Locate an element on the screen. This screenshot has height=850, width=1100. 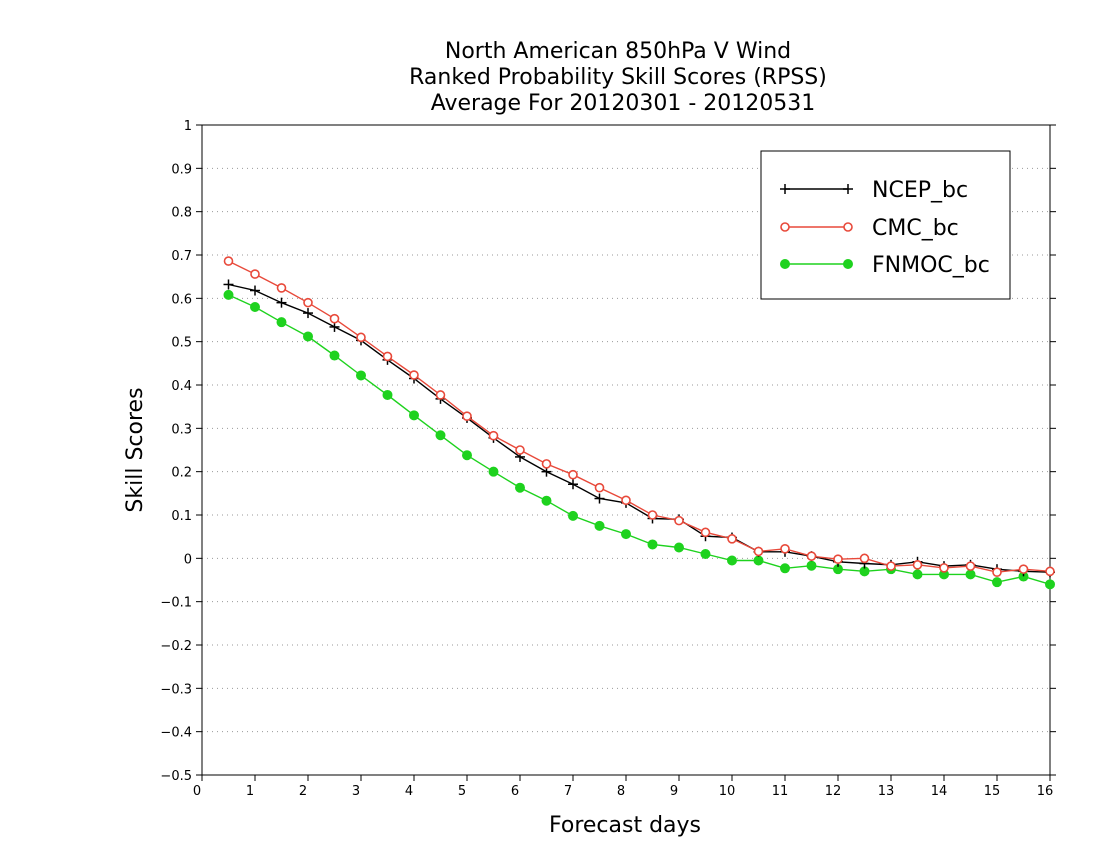
x-tick-label: 11 is located at coordinates (780, 791).